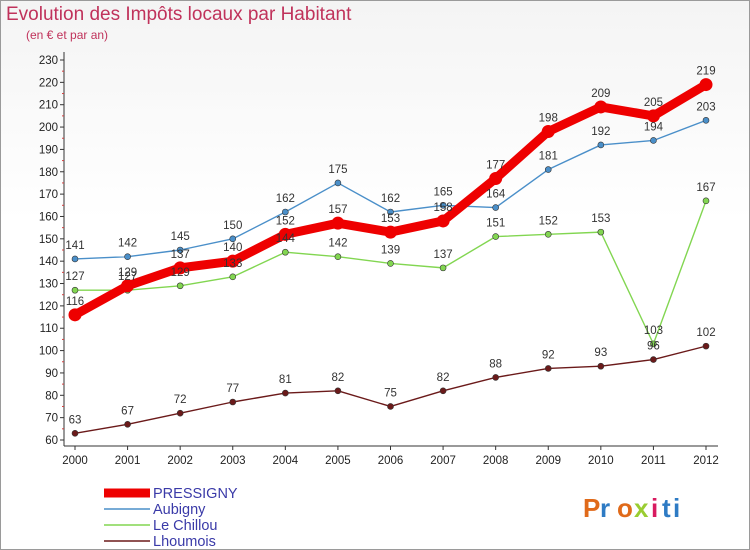  Describe the element at coordinates (75, 420) in the screenshot. I see `data-label-lhoumois: 63` at that location.